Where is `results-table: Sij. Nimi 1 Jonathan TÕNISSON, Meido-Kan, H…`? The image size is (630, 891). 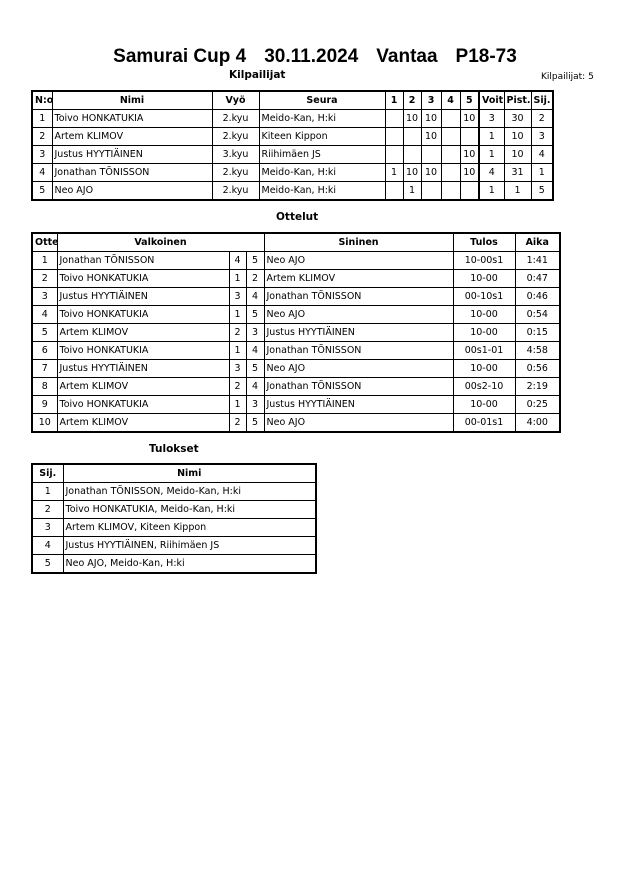 results-table: Sij. Nimi 1 Jonathan TÕNISSON, Meido-Kan, H… is located at coordinates (174, 518).